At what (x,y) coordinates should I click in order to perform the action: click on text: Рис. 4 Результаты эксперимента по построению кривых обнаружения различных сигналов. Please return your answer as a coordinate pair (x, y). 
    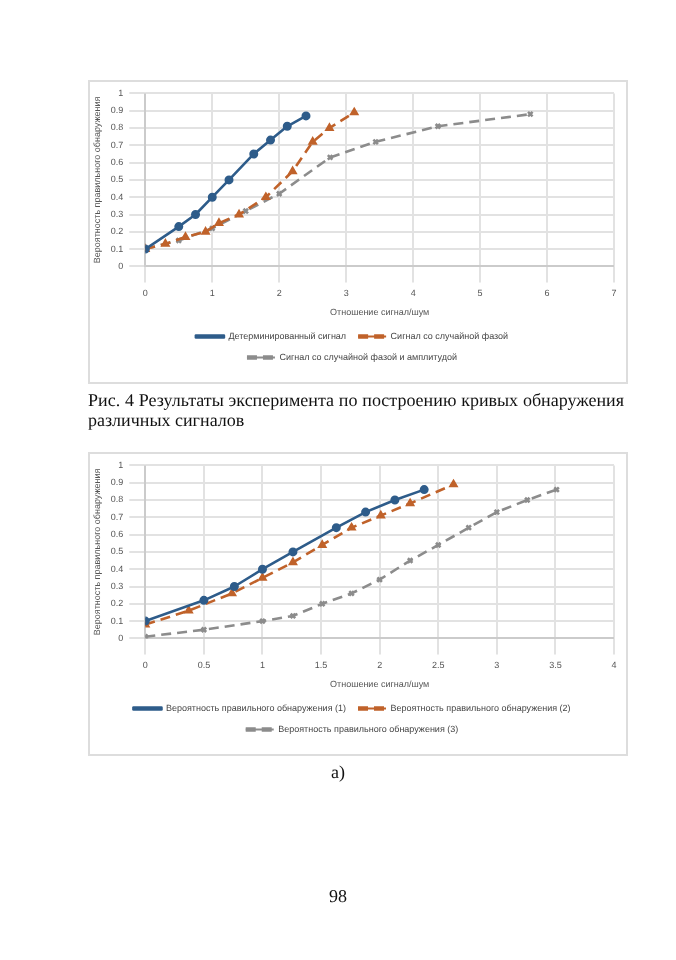
    Looking at the image, I should click on (356, 410).